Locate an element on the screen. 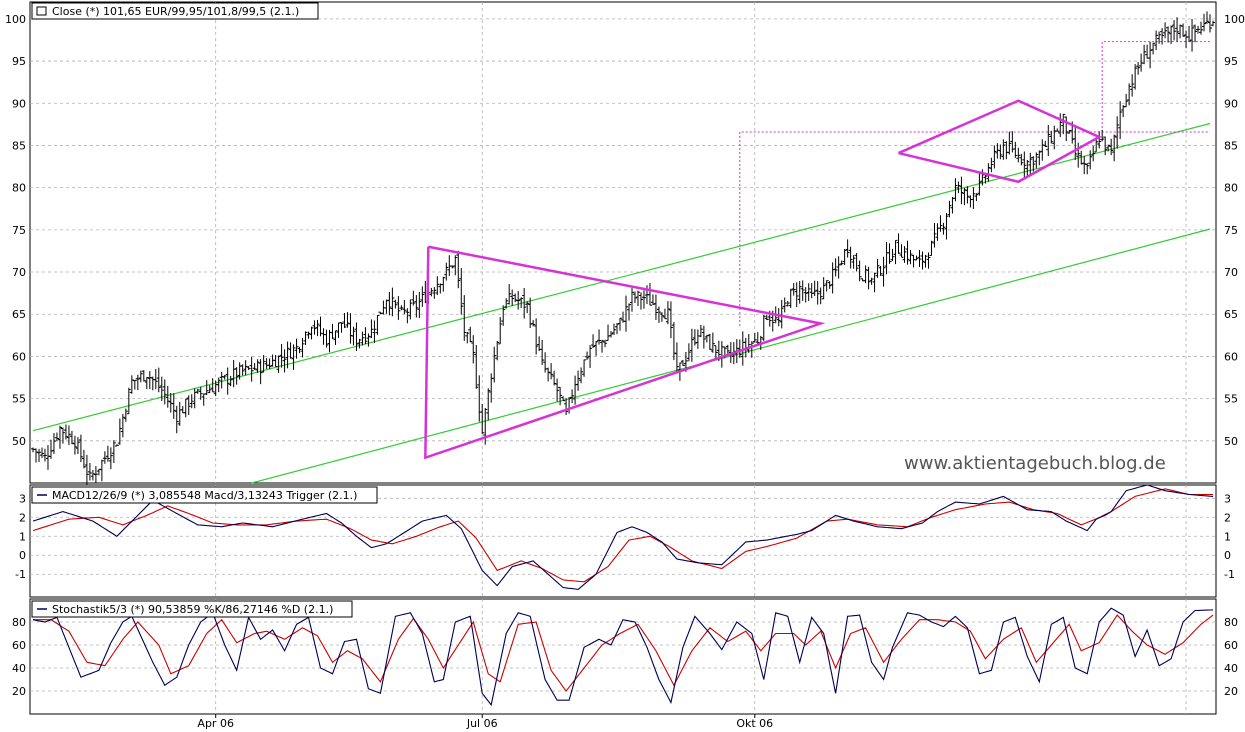  stochastic-gridlines is located at coordinates (623, 656).